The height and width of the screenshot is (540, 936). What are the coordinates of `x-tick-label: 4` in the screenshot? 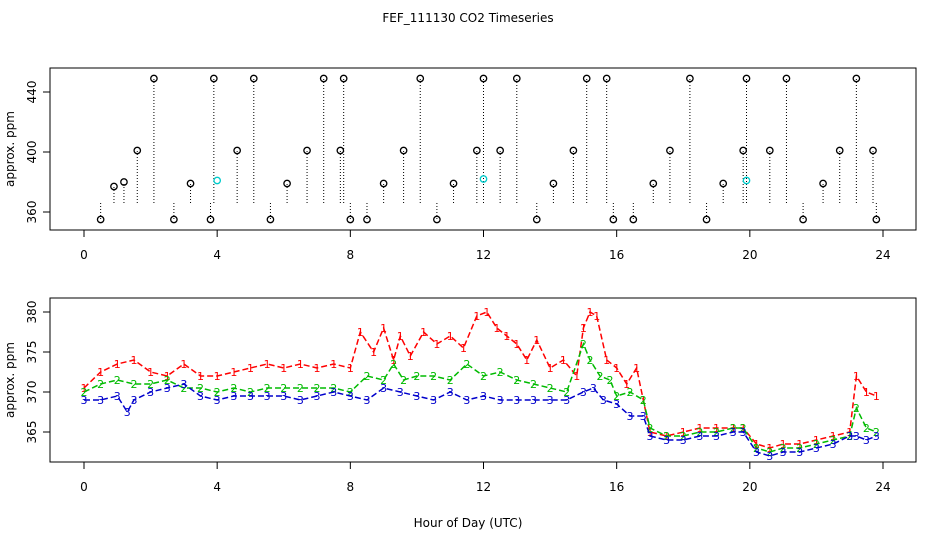 It's located at (217, 255).